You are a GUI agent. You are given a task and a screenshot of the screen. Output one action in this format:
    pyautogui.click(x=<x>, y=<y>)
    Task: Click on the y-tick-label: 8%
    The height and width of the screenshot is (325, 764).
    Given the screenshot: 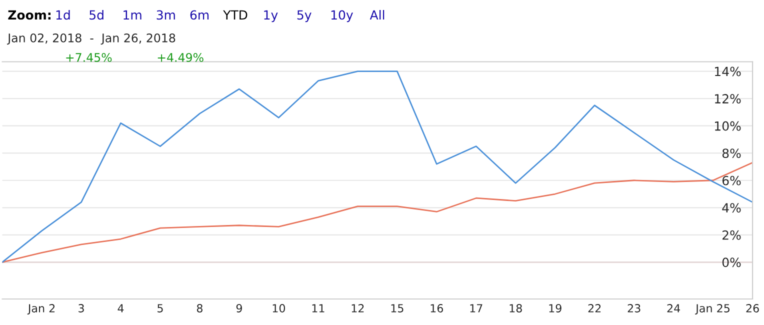 What is the action you would take?
    pyautogui.click(x=731, y=153)
    